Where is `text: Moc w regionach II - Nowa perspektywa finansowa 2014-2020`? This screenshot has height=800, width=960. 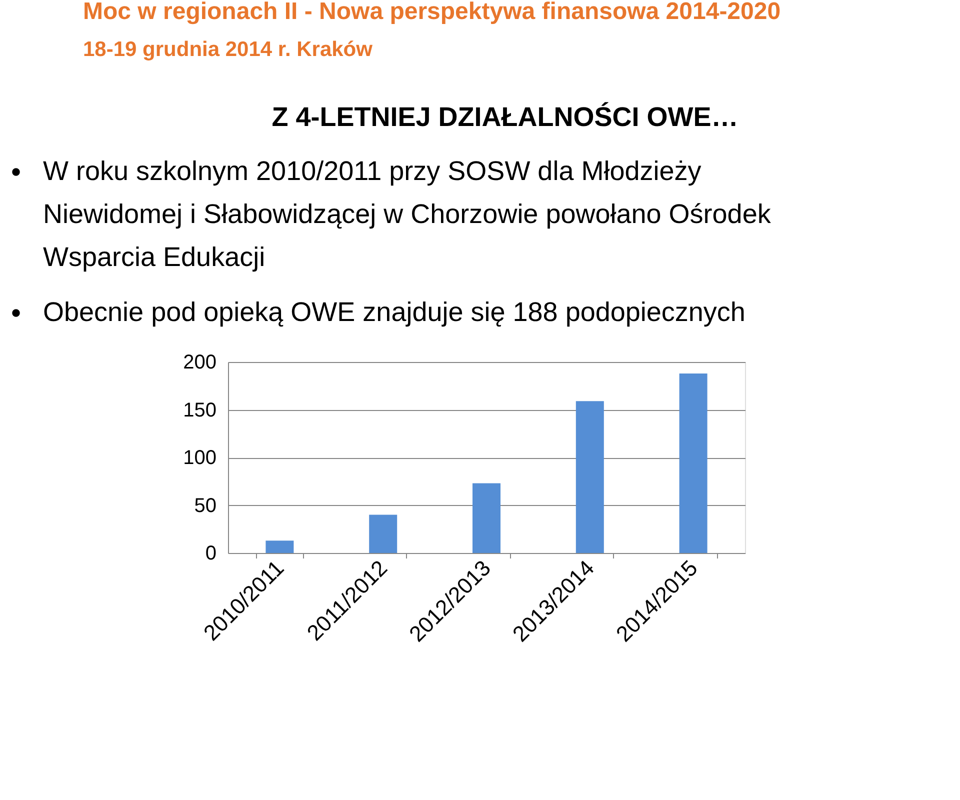 text: Moc w regionach II - Nowa perspektywa finansowa 2014-2020 is located at coordinates (432, 12).